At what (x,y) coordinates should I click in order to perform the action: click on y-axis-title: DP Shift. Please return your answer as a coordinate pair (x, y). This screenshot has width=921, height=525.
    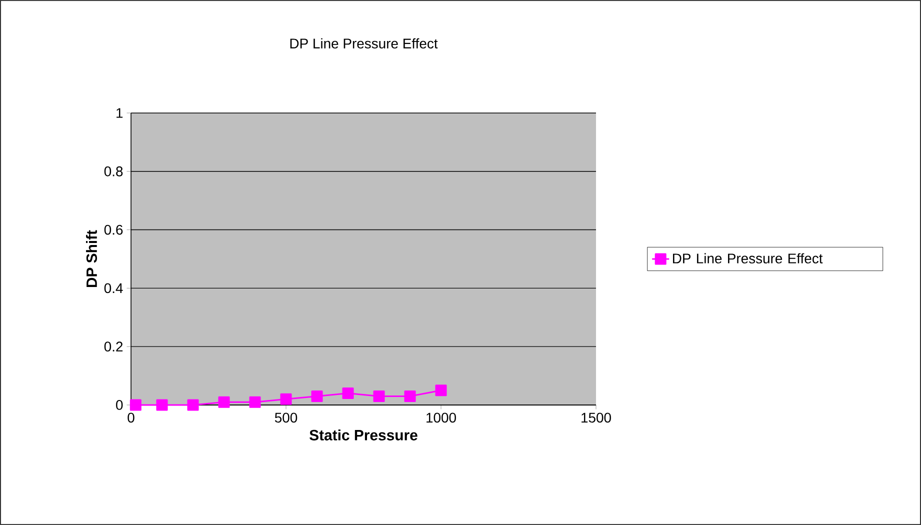
    Looking at the image, I should click on (92, 259).